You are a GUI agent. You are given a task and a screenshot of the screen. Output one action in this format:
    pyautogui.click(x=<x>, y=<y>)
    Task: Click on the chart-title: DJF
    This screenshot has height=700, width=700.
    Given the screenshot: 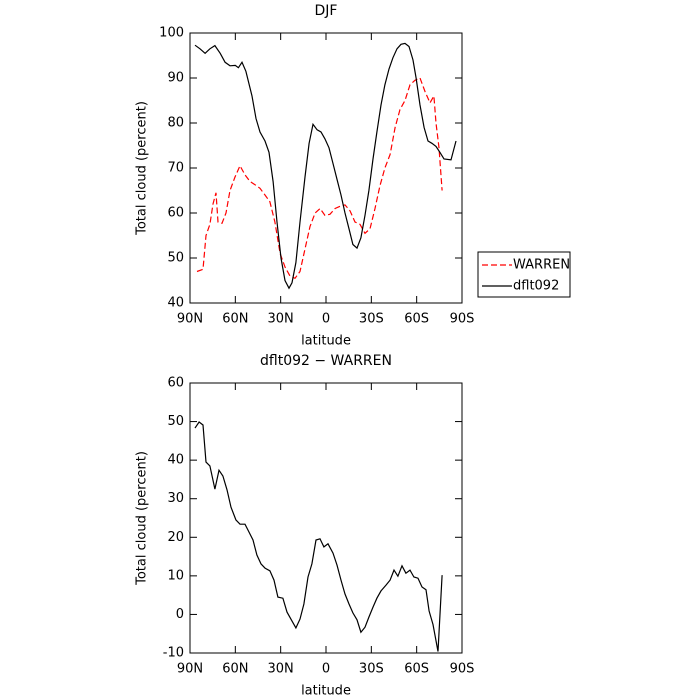 What is the action you would take?
    pyautogui.click(x=326, y=11)
    